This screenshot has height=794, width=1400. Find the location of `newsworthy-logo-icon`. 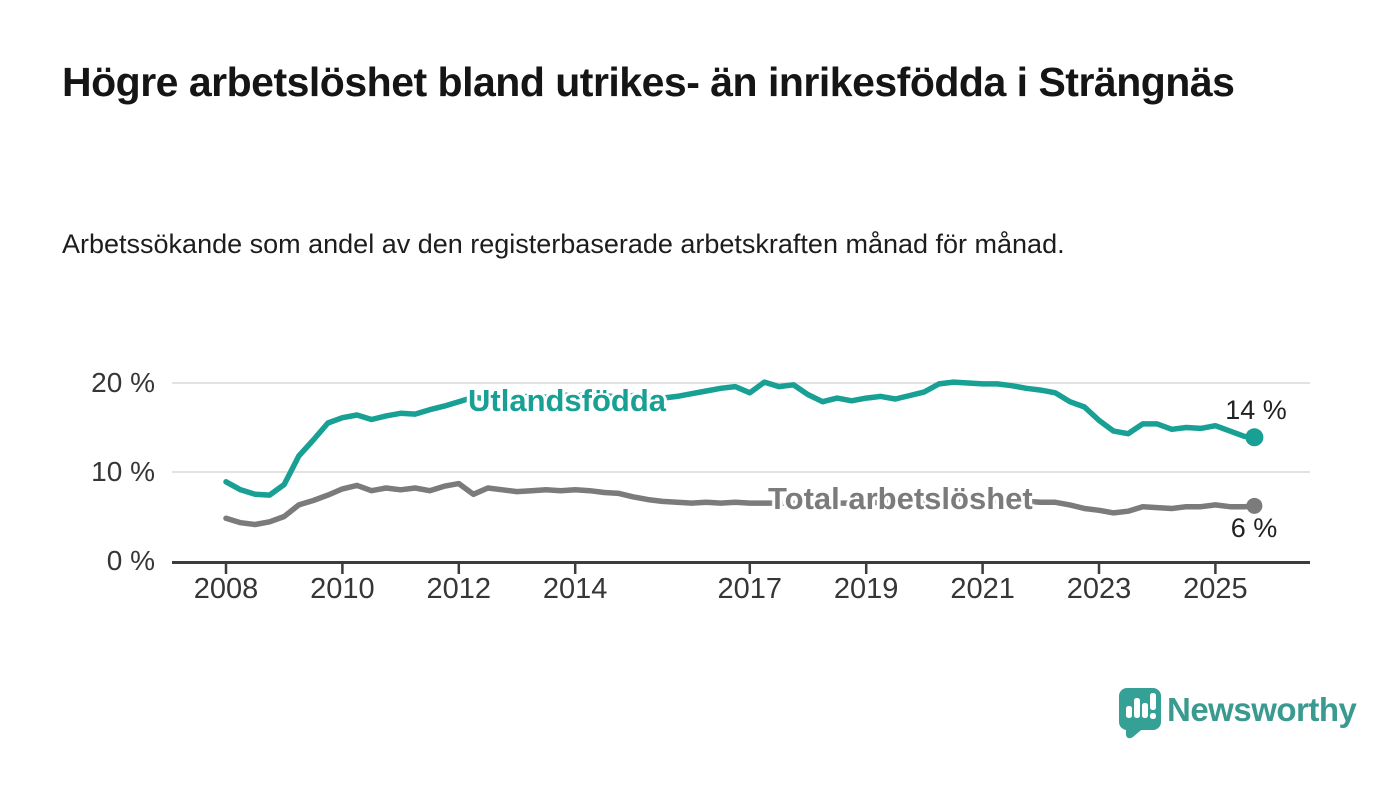

newsworthy-logo-icon is located at coordinates (1140, 713).